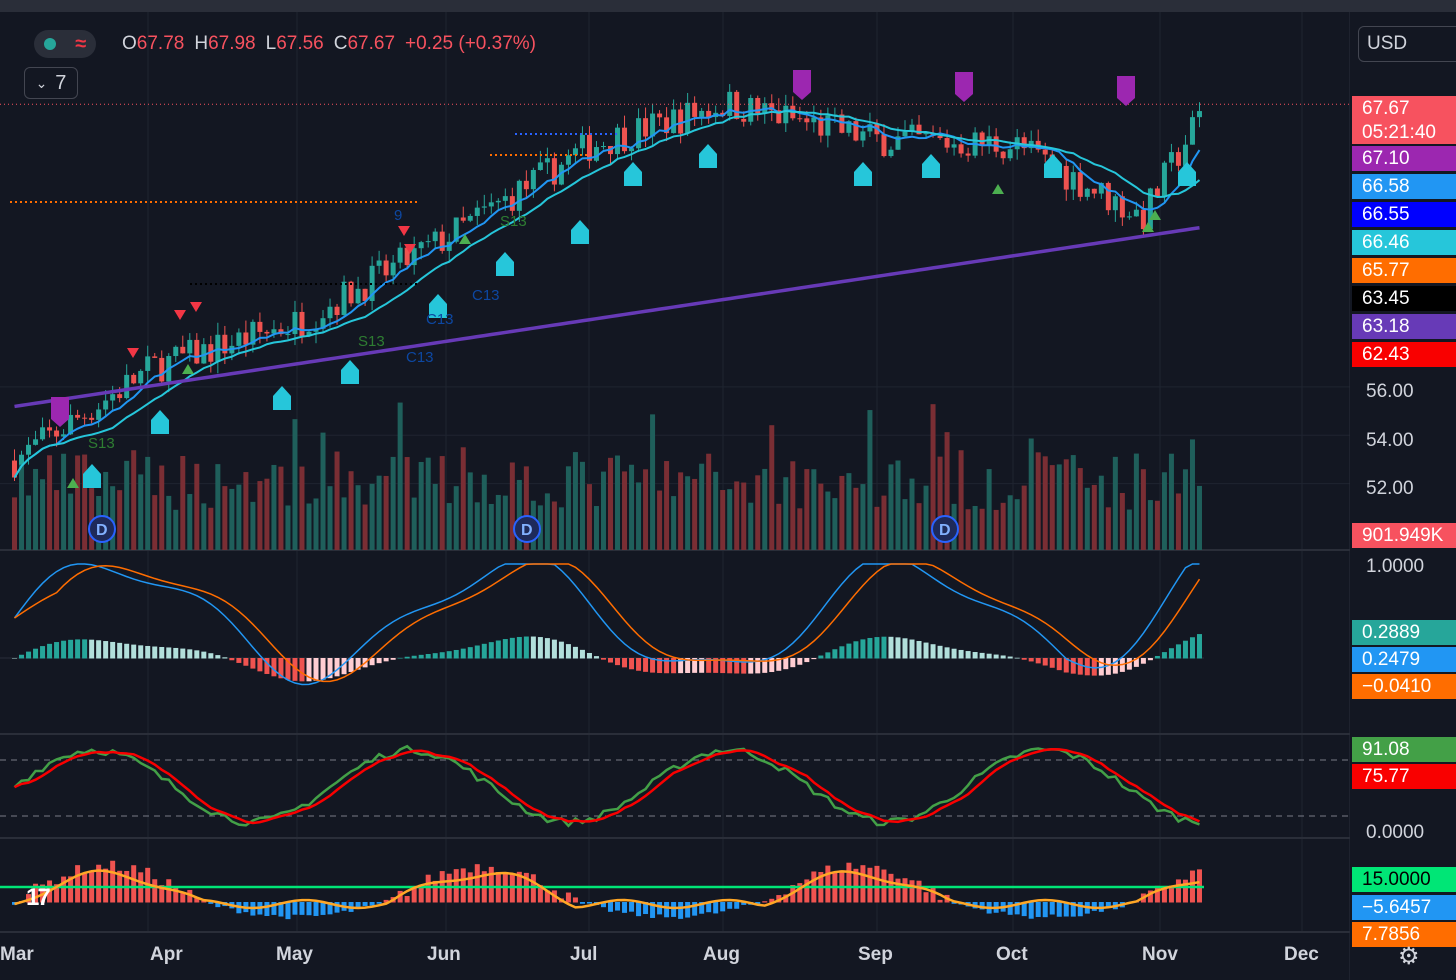 The height and width of the screenshot is (980, 1456). What do you see at coordinates (51, 83) in the screenshot?
I see `indicators-collapse-button: ⌄ 7` at bounding box center [51, 83].